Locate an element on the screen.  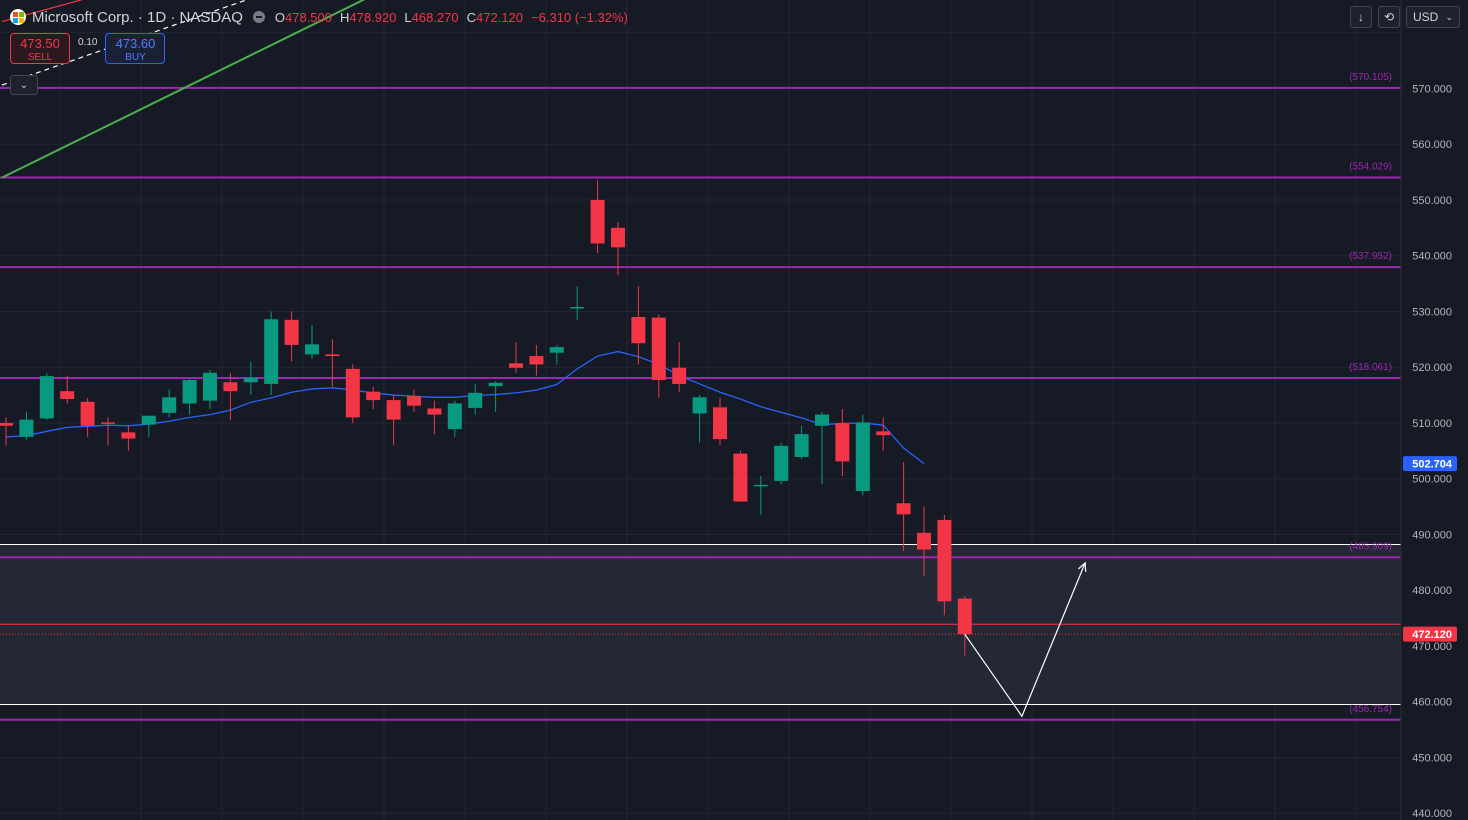
ohlc-key: O is located at coordinates (279, 17).